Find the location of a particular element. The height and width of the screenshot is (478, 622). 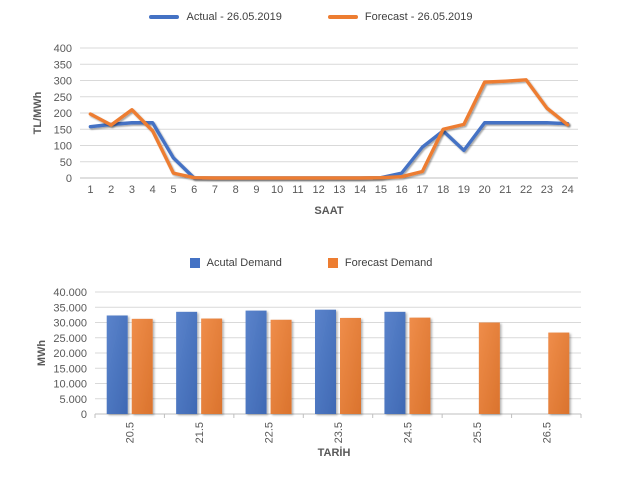

actual-line-swatch is located at coordinates (164, 17).